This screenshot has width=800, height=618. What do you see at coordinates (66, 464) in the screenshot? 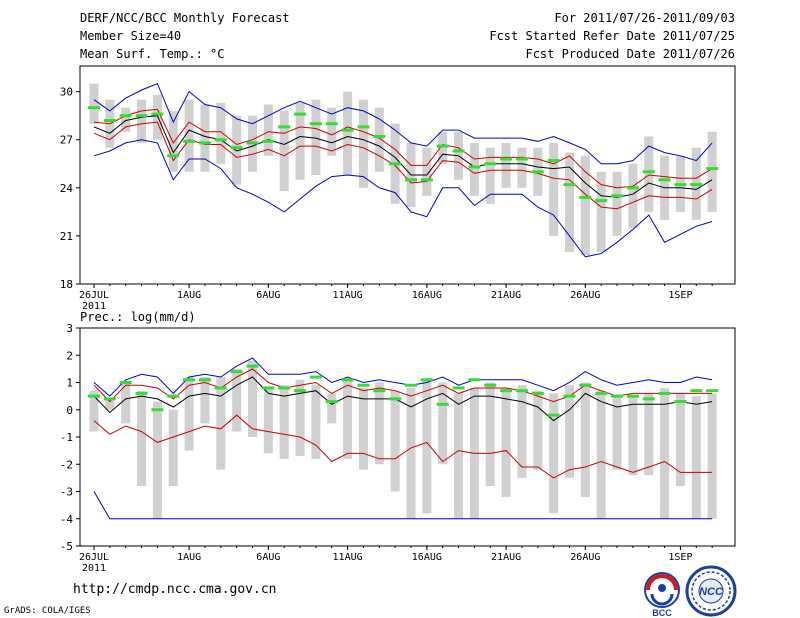
I see `y-tick-label: -2` at bounding box center [66, 464].